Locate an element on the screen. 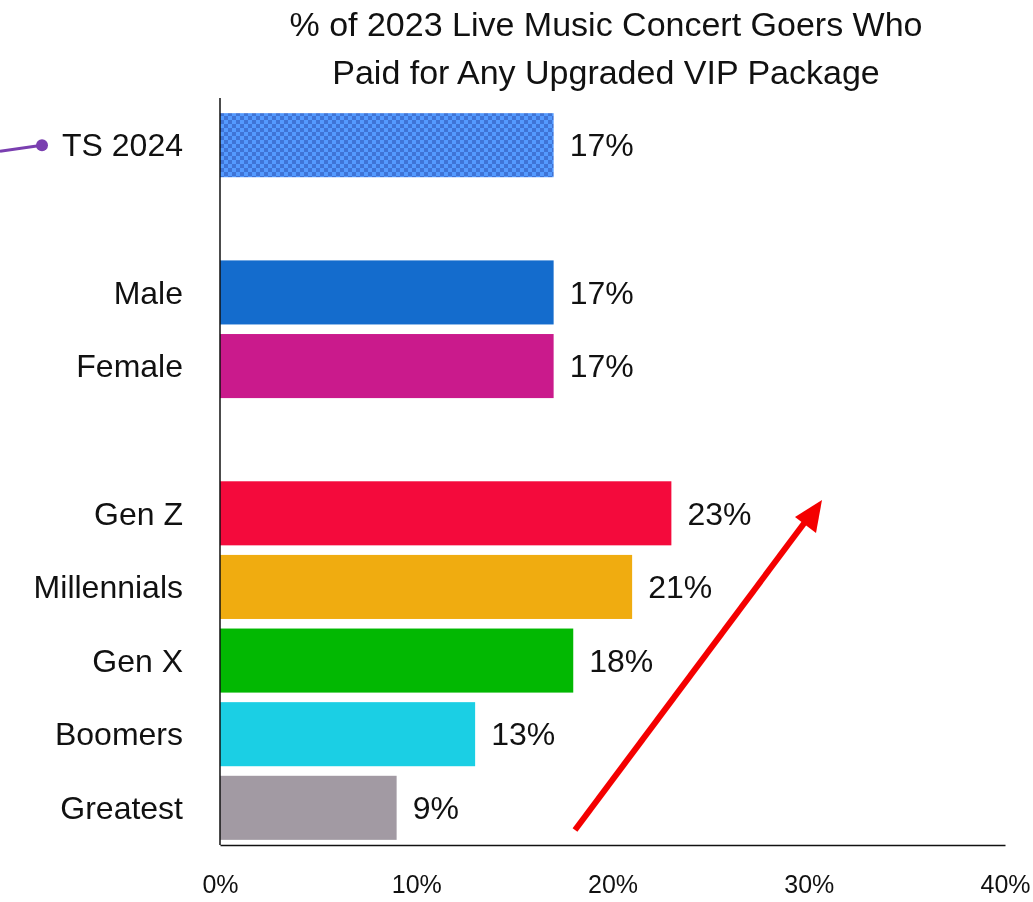  y-tick-label: Gen Z is located at coordinates (138, 513).